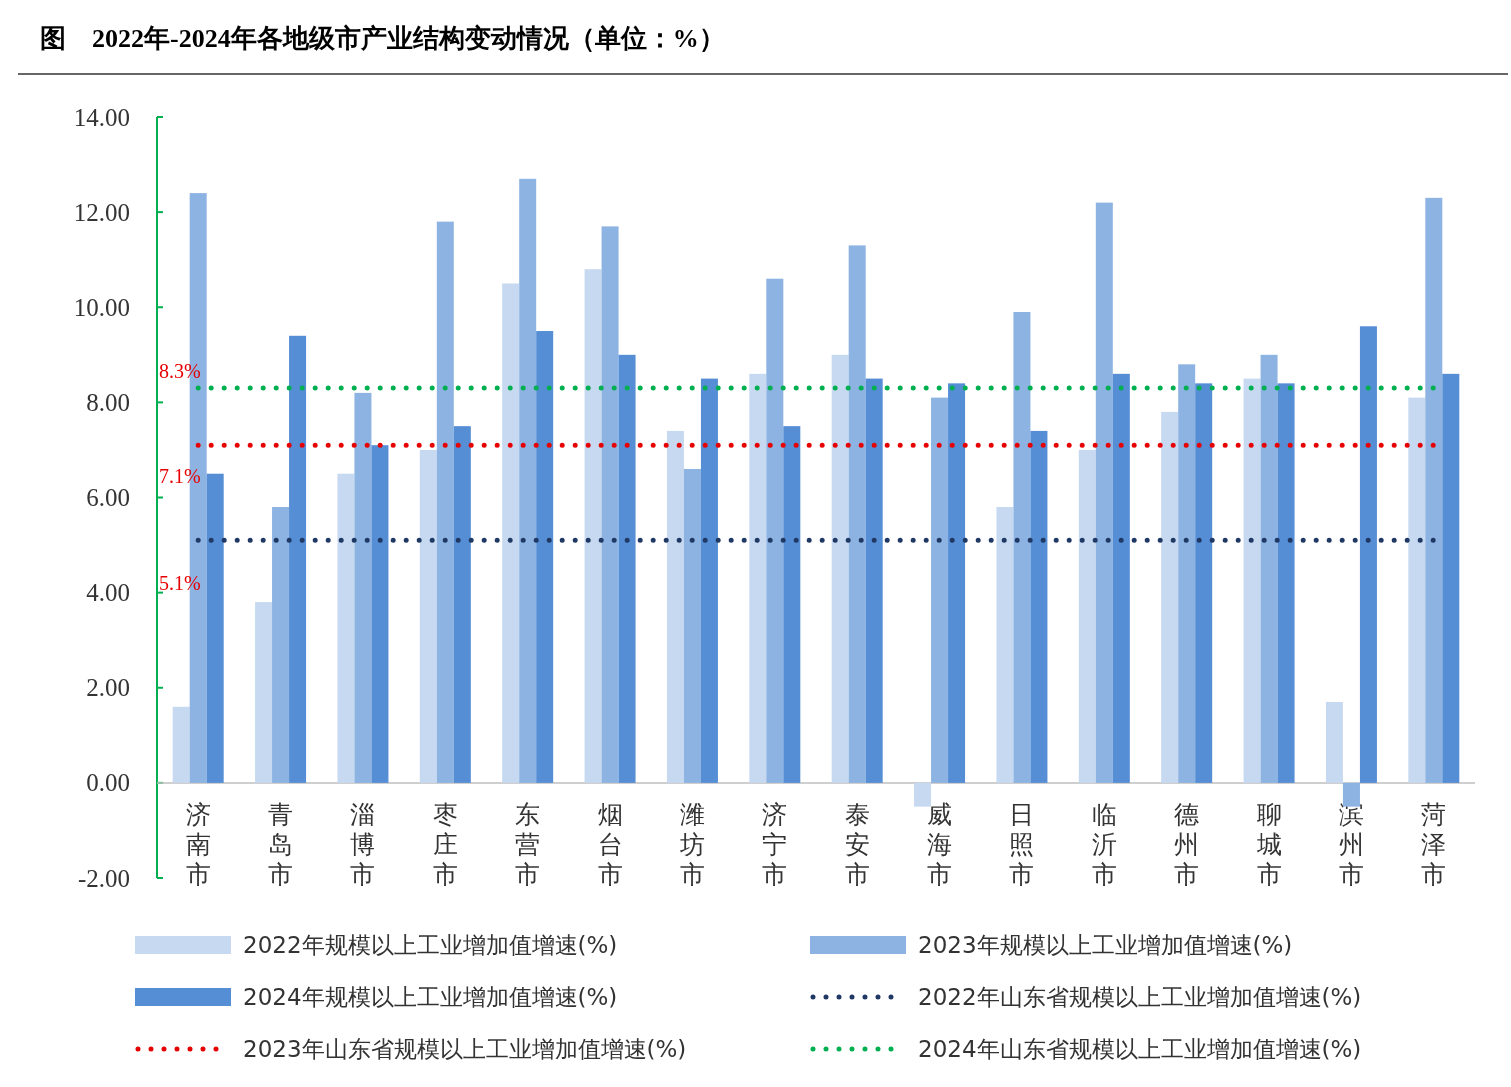  What do you see at coordinates (103, 878) in the screenshot?
I see `y-tick-label: -2.00` at bounding box center [103, 878].